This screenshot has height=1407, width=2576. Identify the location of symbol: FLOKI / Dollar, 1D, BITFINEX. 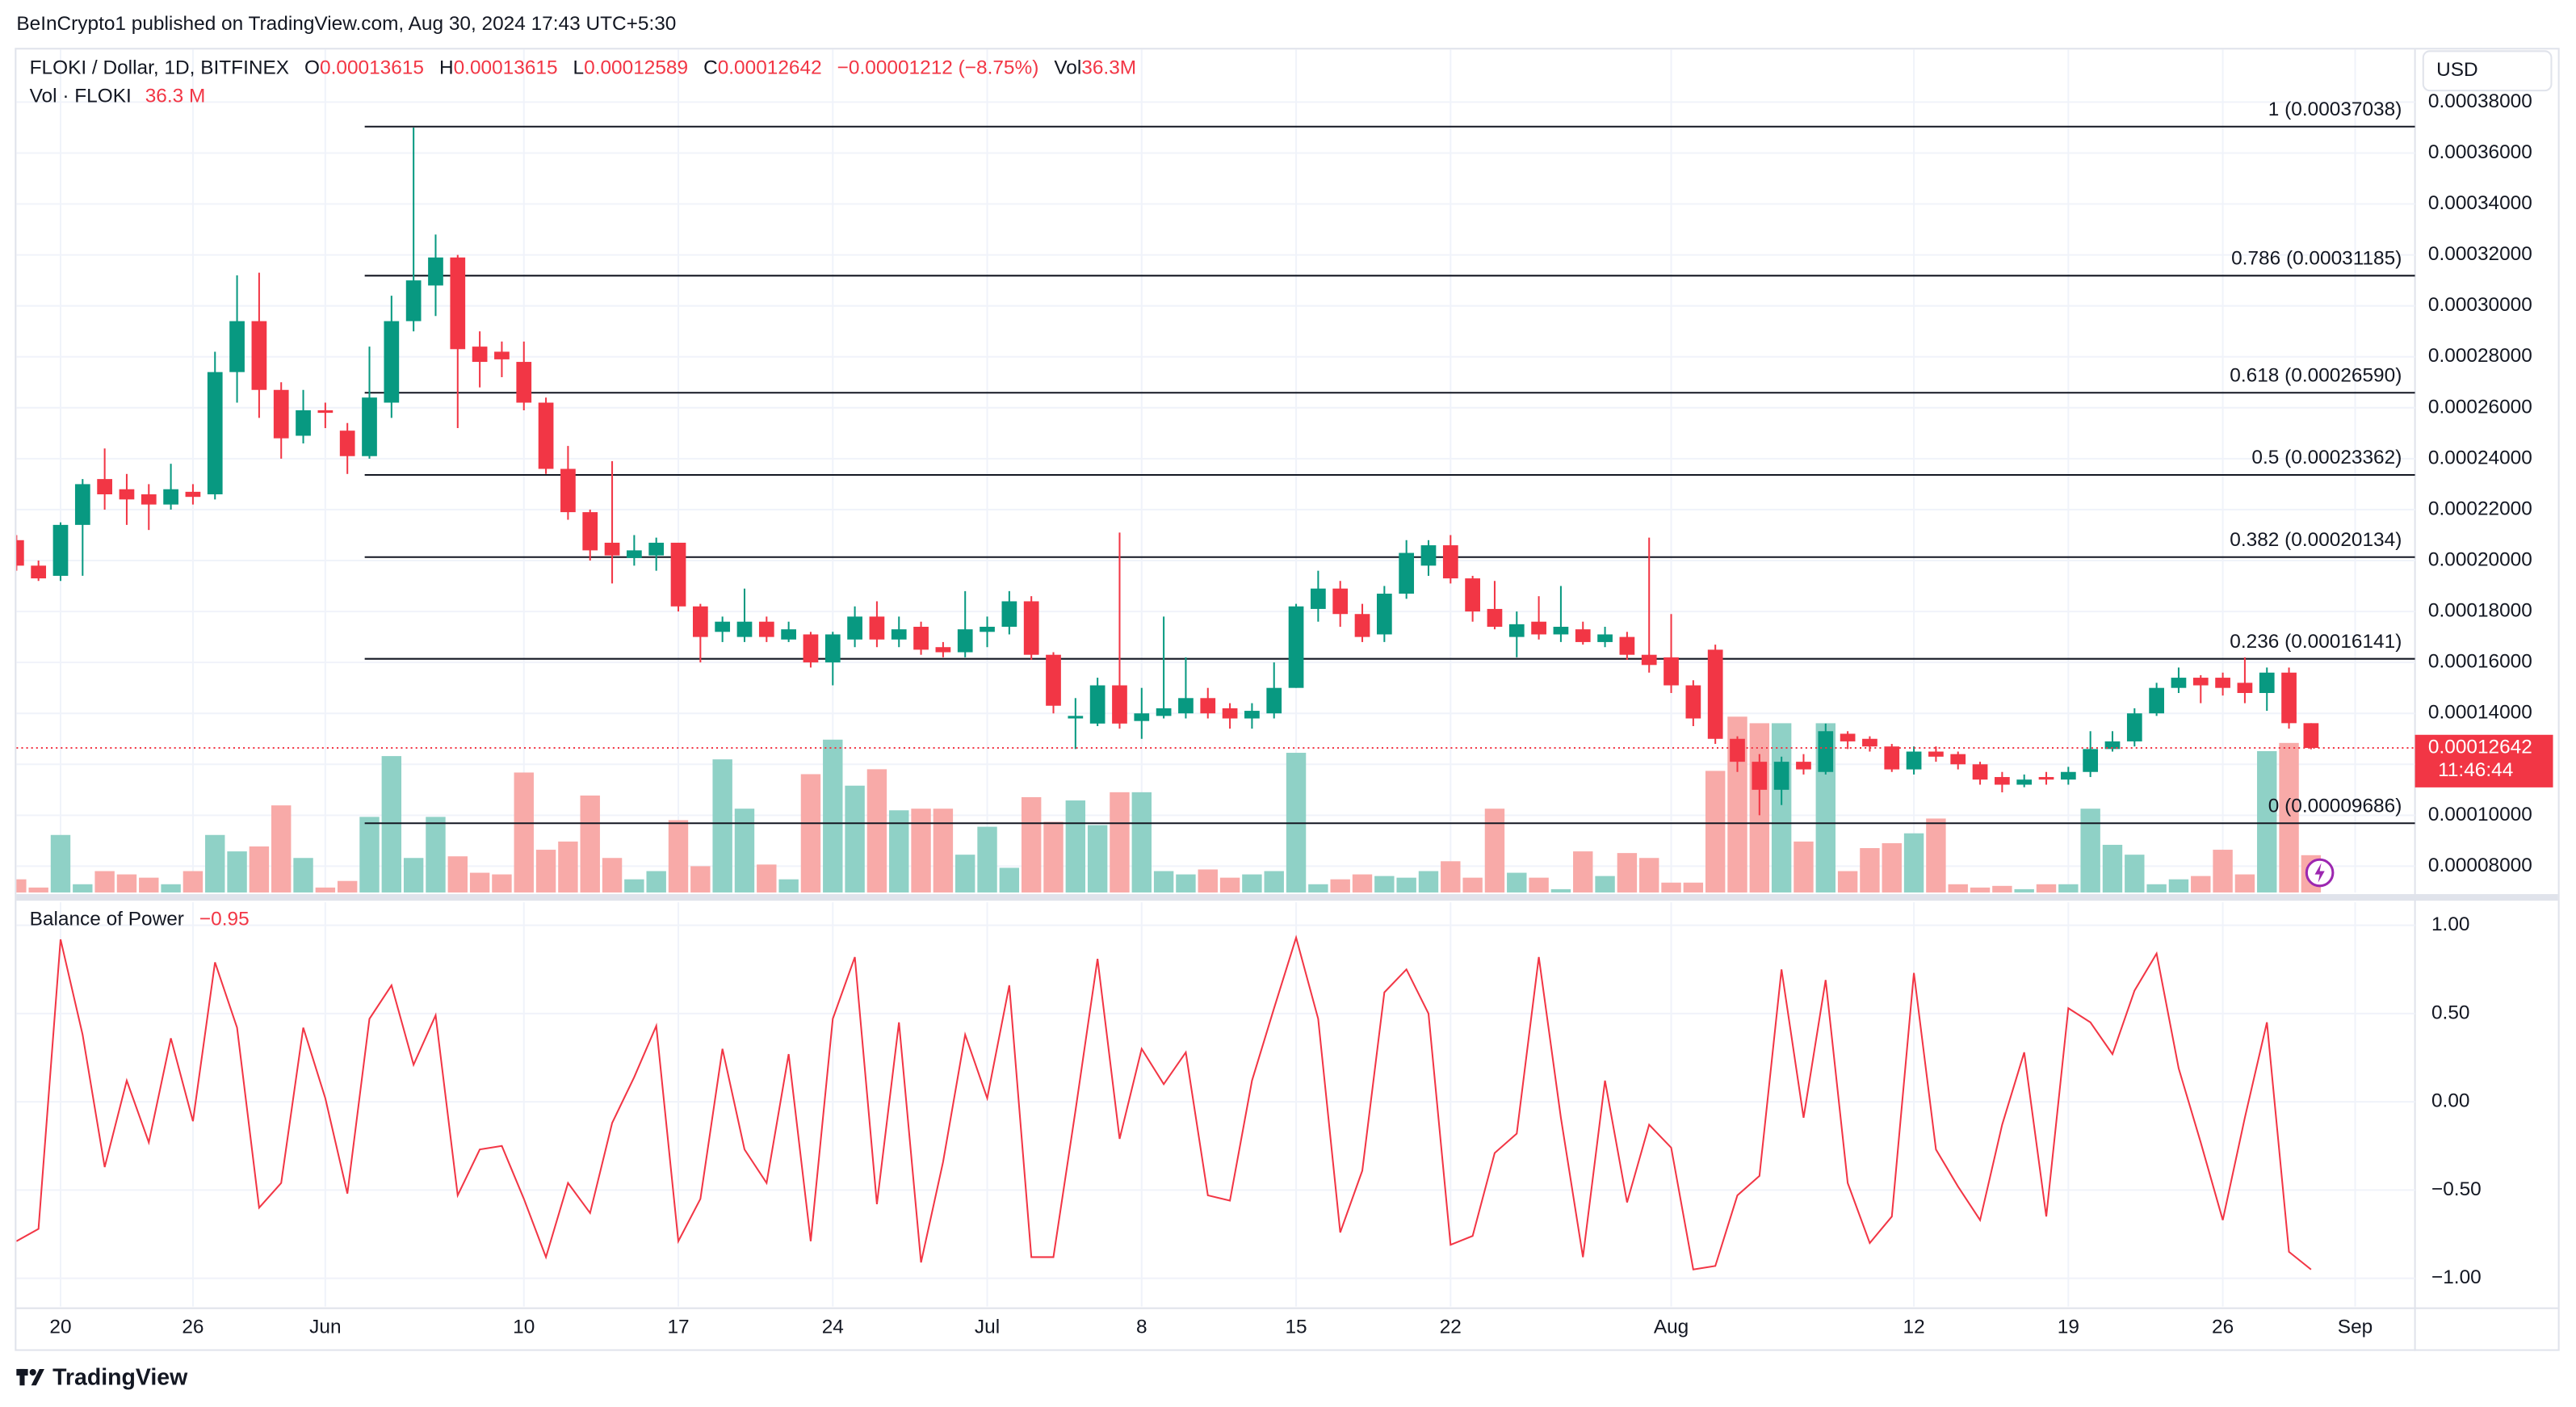
(159, 68).